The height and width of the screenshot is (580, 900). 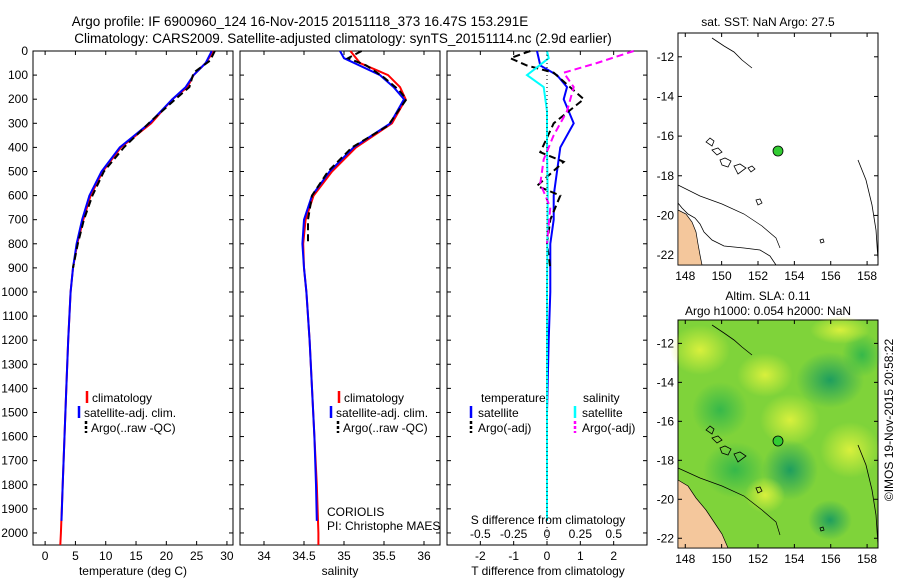 I want to click on sst-map-lon-axis: 148 150 152 154 156 158, so click(x=776, y=158).